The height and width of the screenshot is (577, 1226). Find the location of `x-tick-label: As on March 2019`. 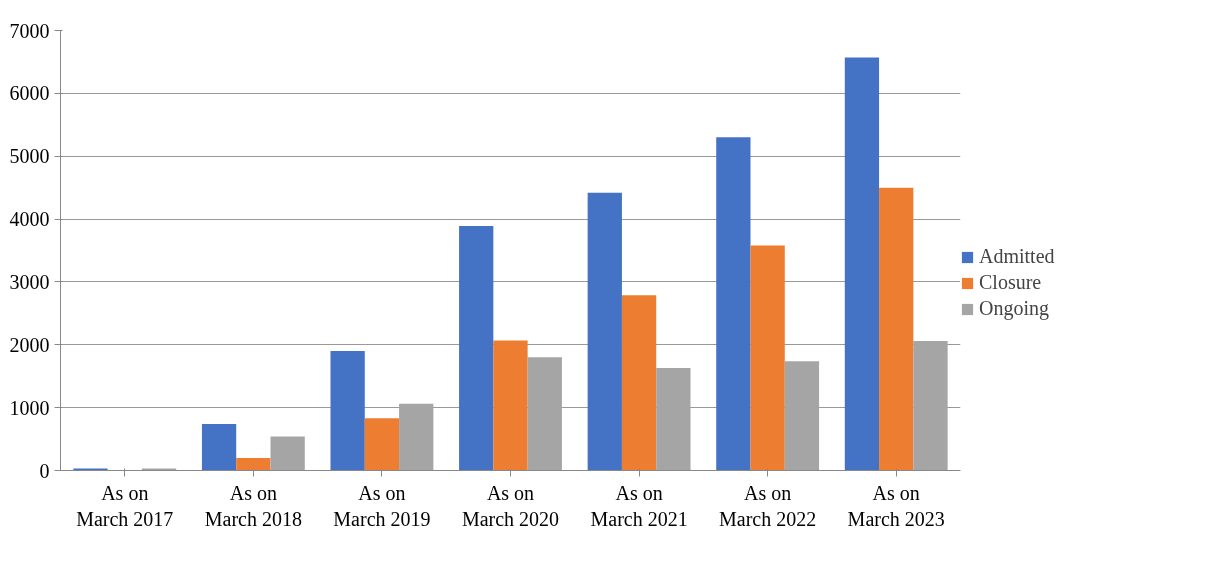

x-tick-label: As on March 2019 is located at coordinates (382, 505).